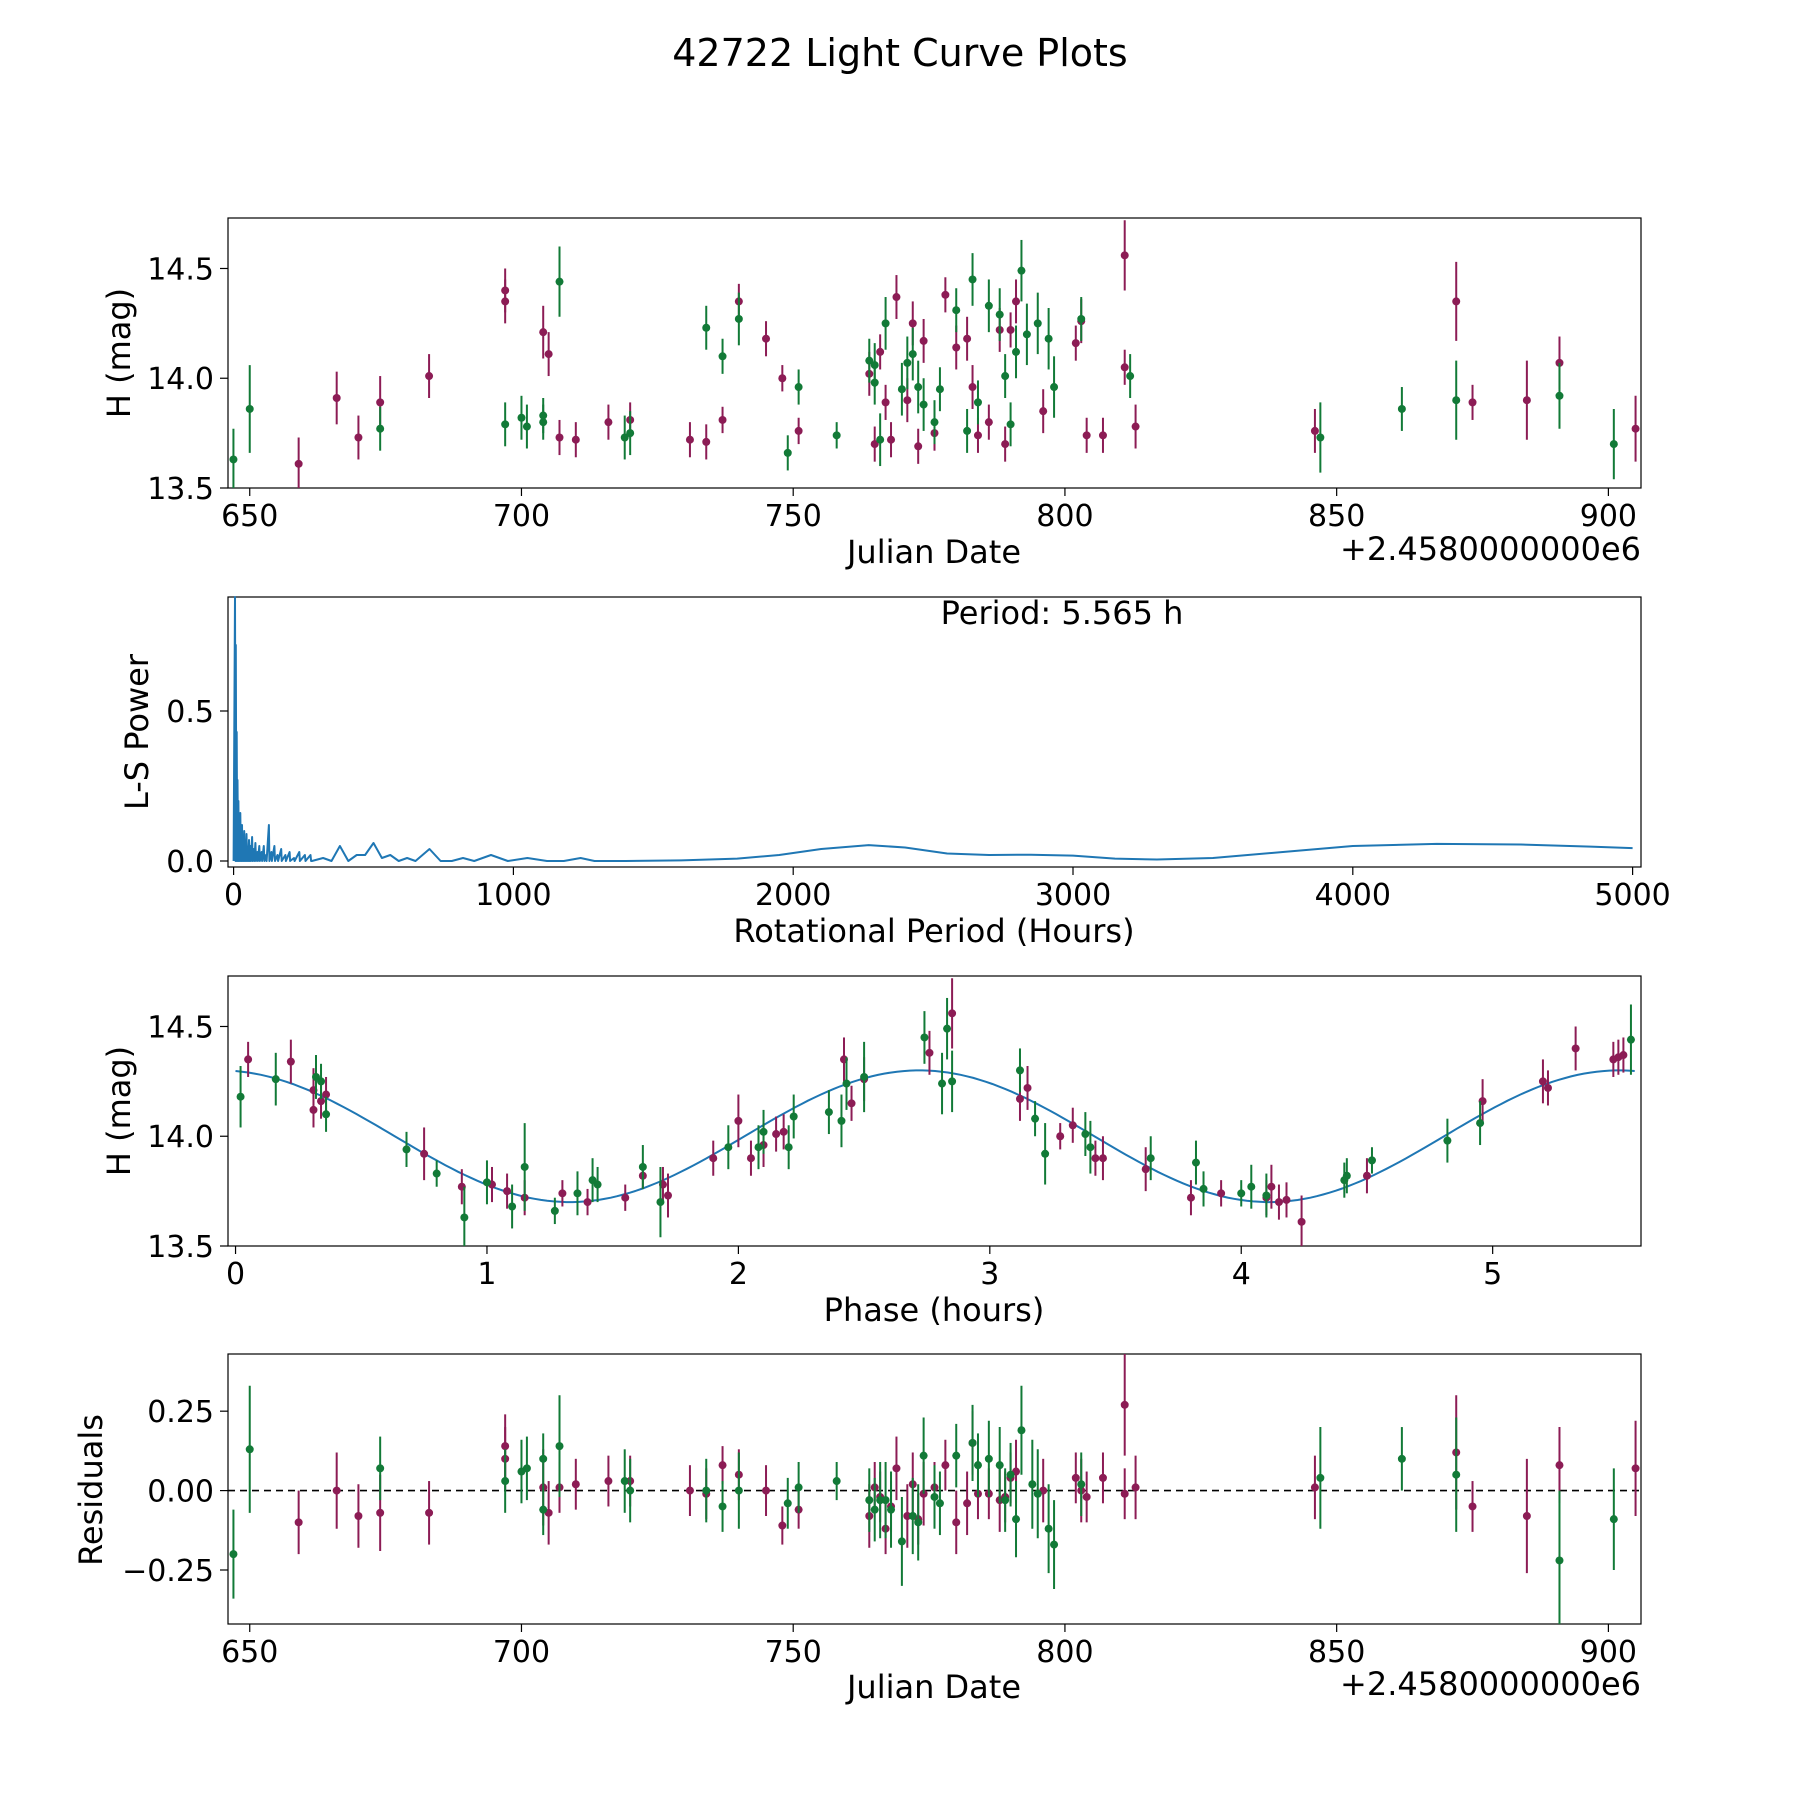 This screenshot has height=1805, width=1800. What do you see at coordinates (1608, 516) in the screenshot?
I see `lightcurve-xtick-label: 900` at bounding box center [1608, 516].